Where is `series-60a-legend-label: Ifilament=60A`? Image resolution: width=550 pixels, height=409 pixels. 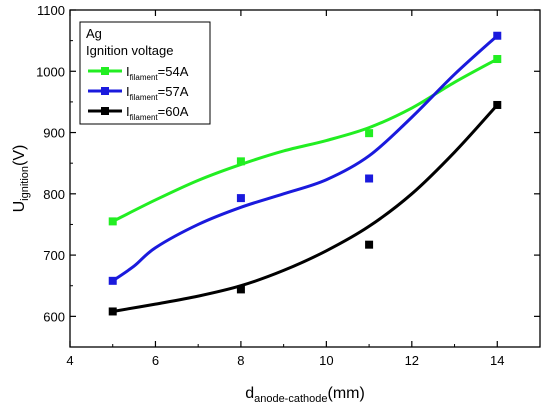
series-60a-legend-label: Ifilament=60A is located at coordinates (157, 113).